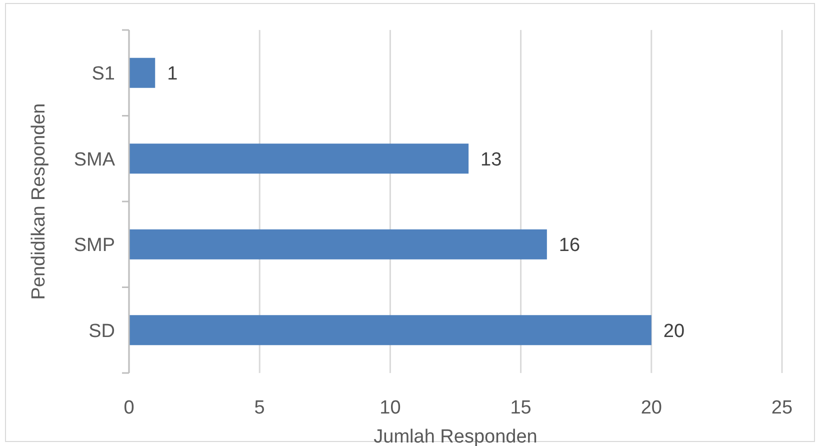 The width and height of the screenshot is (820, 446). What do you see at coordinates (129, 408) in the screenshot?
I see `x-tick-label: 0` at bounding box center [129, 408].